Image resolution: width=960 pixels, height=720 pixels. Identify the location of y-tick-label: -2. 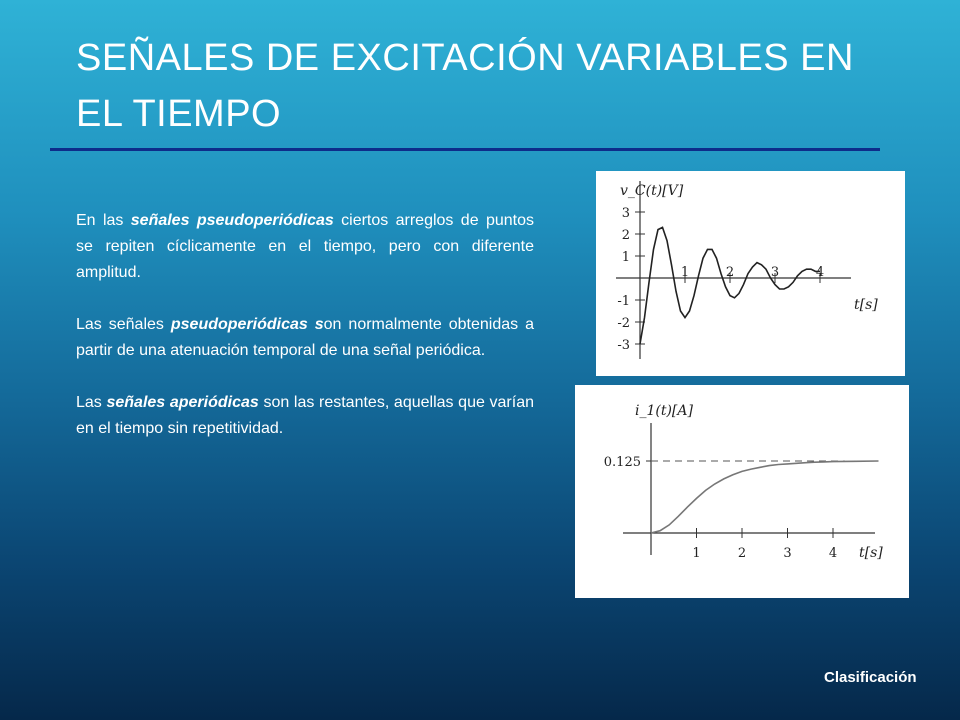
(623, 323).